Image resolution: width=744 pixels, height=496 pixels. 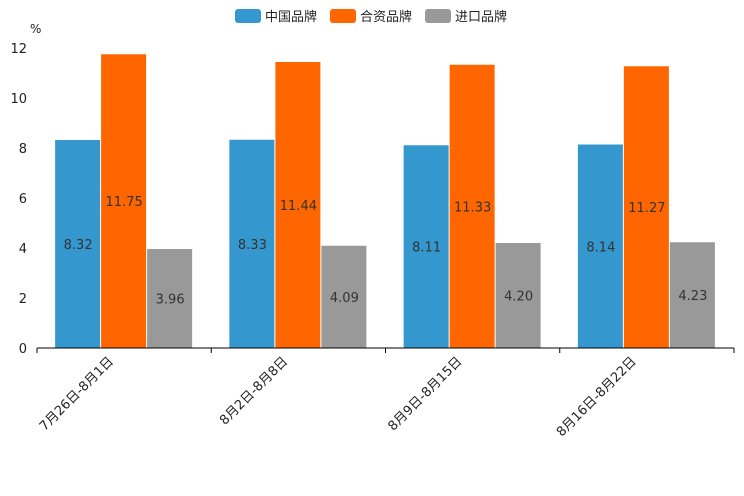 I want to click on legend: 中国品牌 合资品牌 进口品牌, so click(x=371, y=17).